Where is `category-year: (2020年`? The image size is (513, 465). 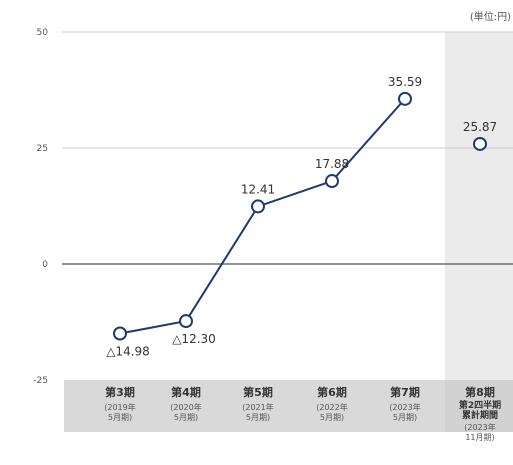
category-year: (2020年 is located at coordinates (185, 407).